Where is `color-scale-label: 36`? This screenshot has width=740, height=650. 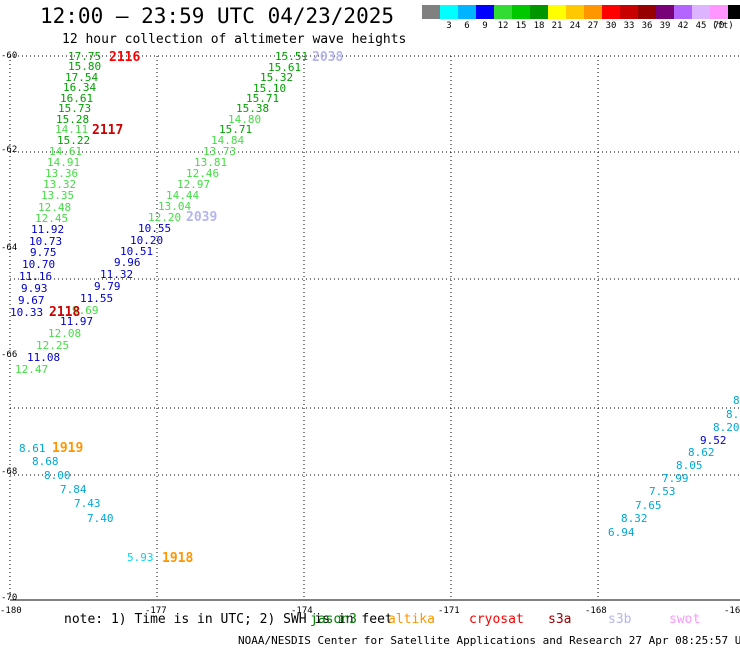
color-scale-label: 36 is located at coordinates (647, 26).